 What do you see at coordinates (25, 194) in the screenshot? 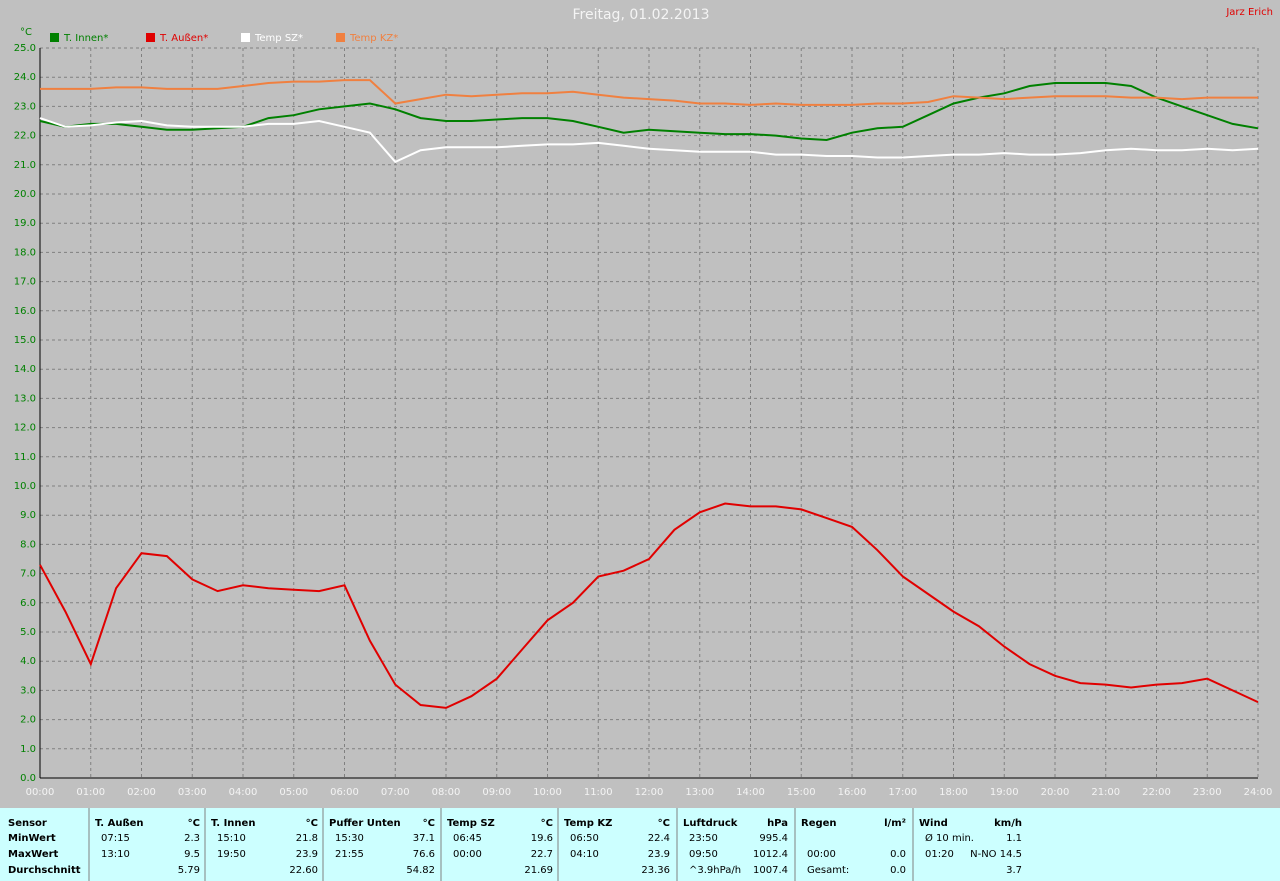
I see `y-tick-label: 20.0` at bounding box center [25, 194].